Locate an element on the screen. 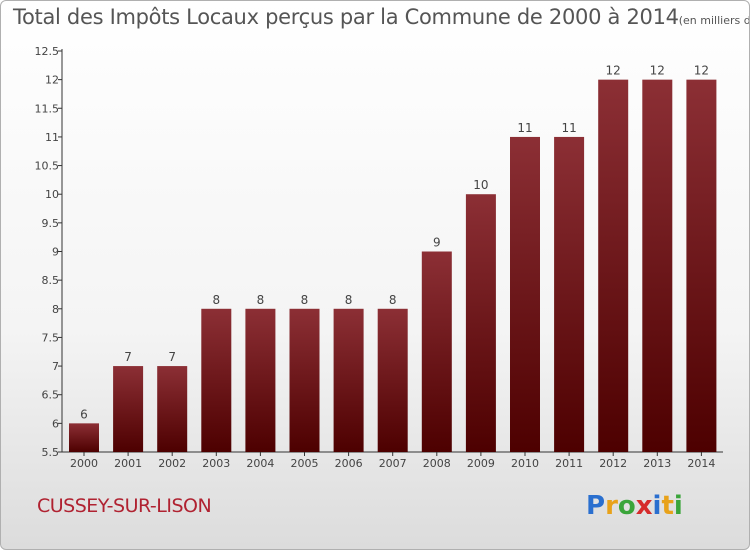 The height and width of the screenshot is (550, 750). y-tick-label: 6.5 is located at coordinates (51, 395).